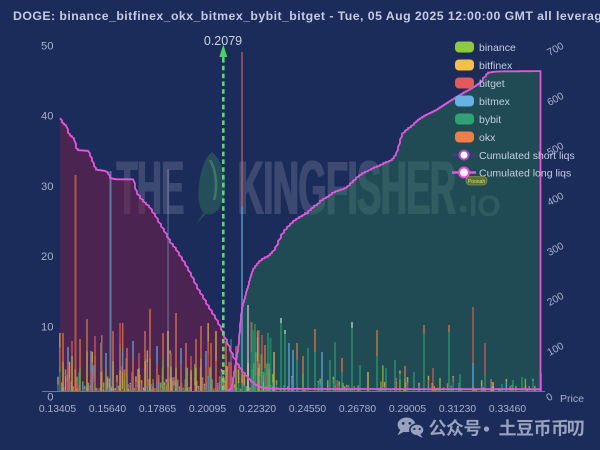 The width and height of the screenshot is (600, 450). What do you see at coordinates (525, 173) in the screenshot?
I see `svg-text: Cumulated long liqs` at bounding box center [525, 173].